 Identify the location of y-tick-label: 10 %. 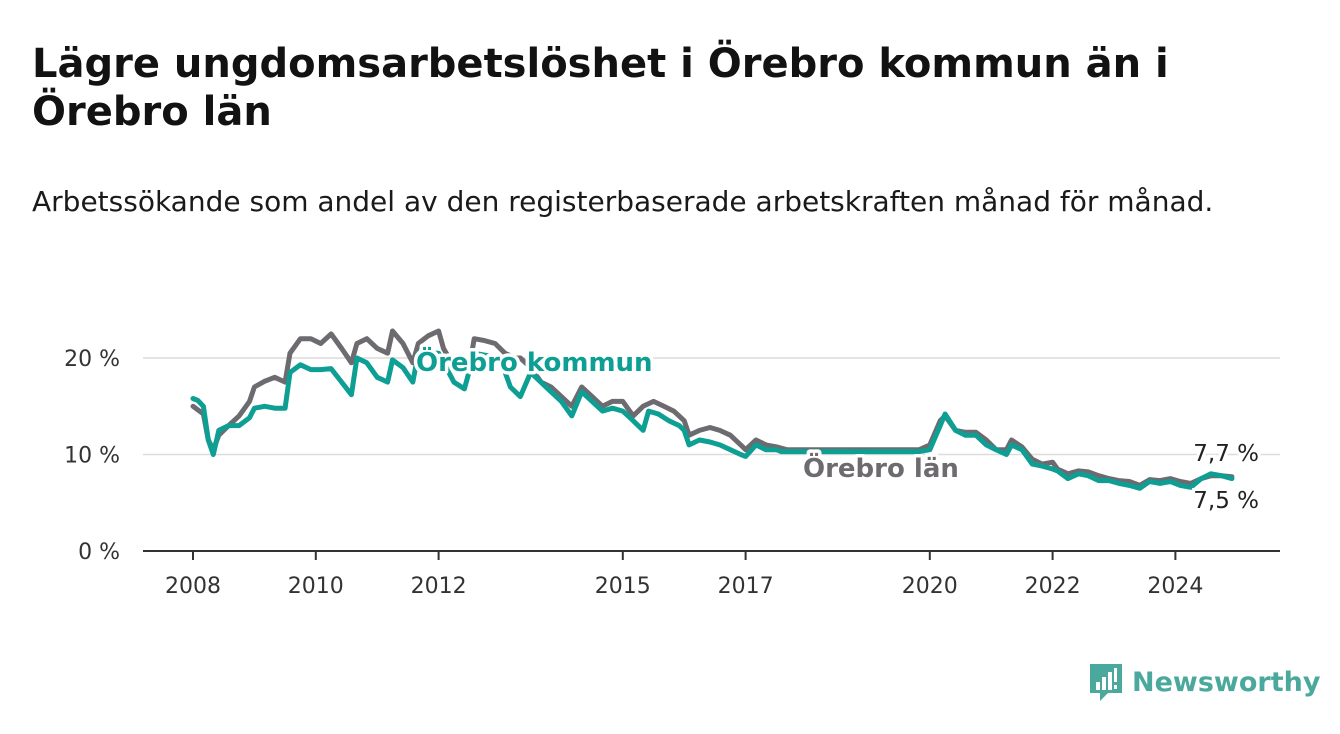
(92, 456).